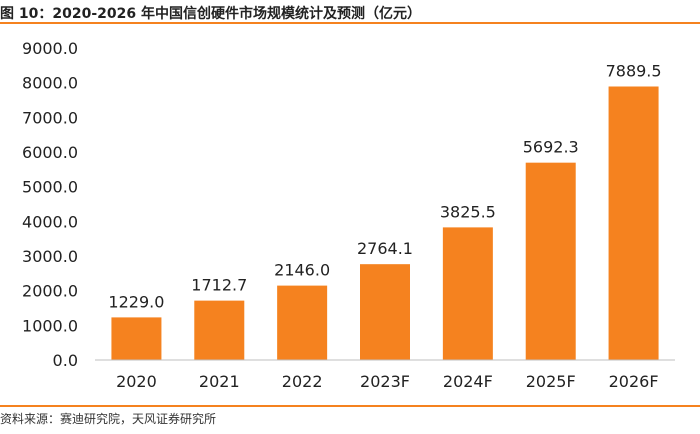 The image size is (700, 434). What do you see at coordinates (50, 256) in the screenshot?
I see `y-tick-label: 3000.0` at bounding box center [50, 256].